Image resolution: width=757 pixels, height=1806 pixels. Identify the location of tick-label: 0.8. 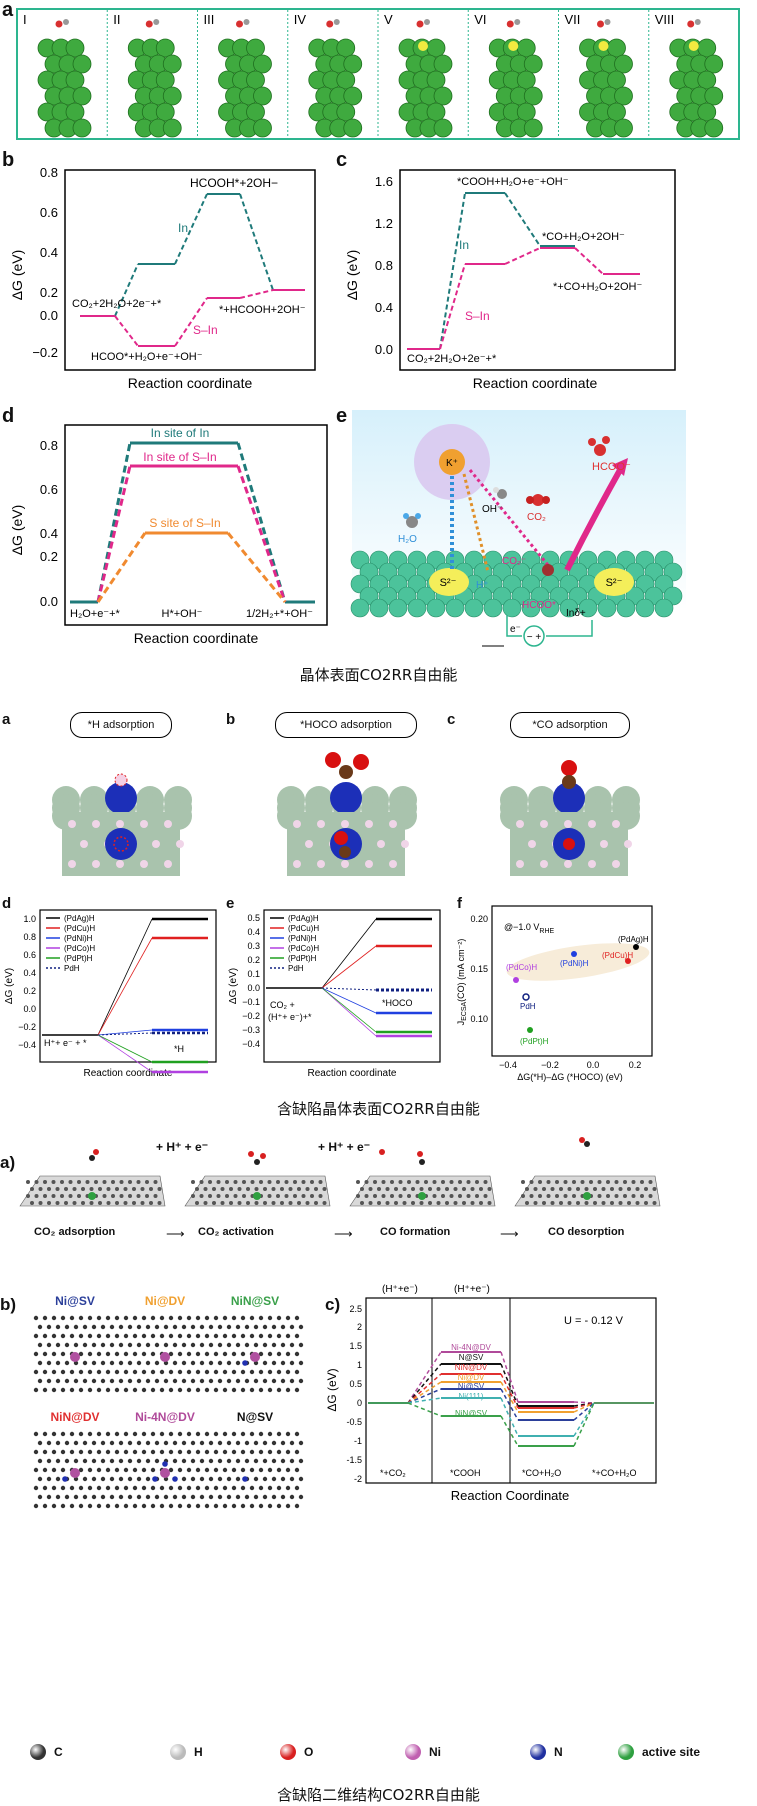
(49, 445).